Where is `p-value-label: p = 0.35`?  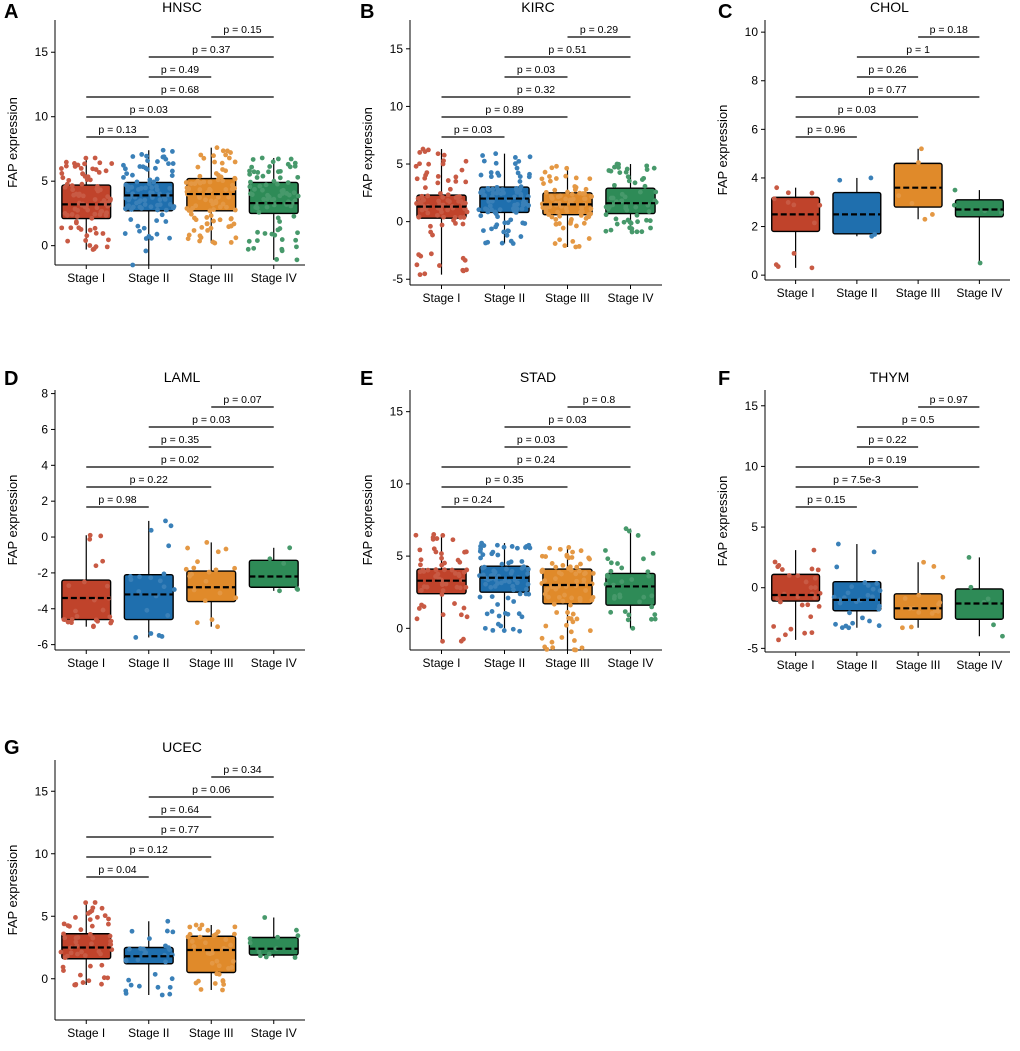 p-value-label: p = 0.35 is located at coordinates (504, 480).